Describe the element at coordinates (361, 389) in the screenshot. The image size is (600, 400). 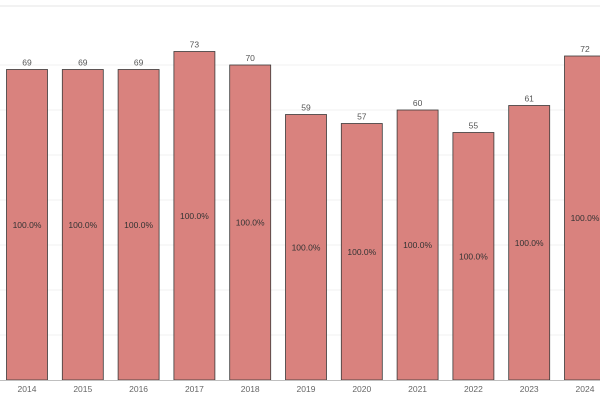
I see `x-tick-label-2020: 2020` at that location.